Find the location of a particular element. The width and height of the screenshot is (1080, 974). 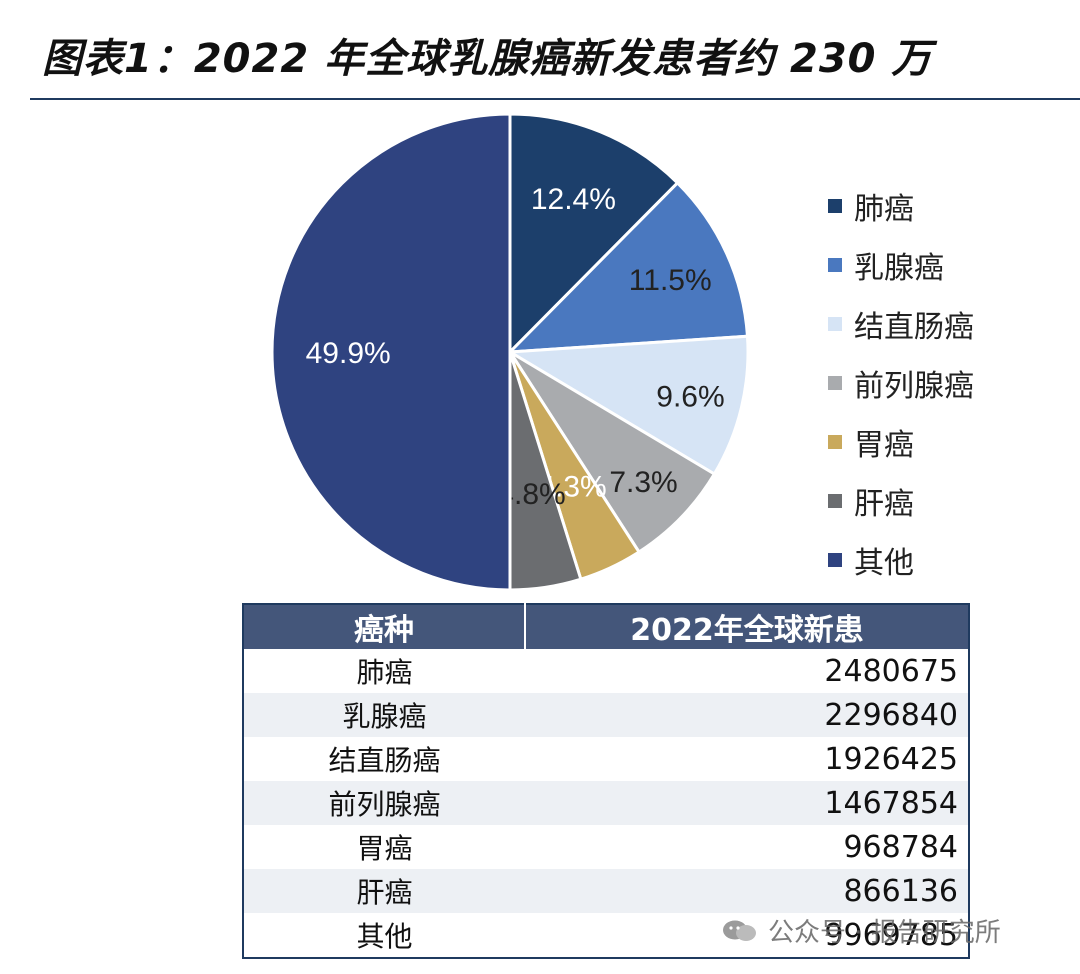

legend-label: 胃癌 is located at coordinates (884, 445).